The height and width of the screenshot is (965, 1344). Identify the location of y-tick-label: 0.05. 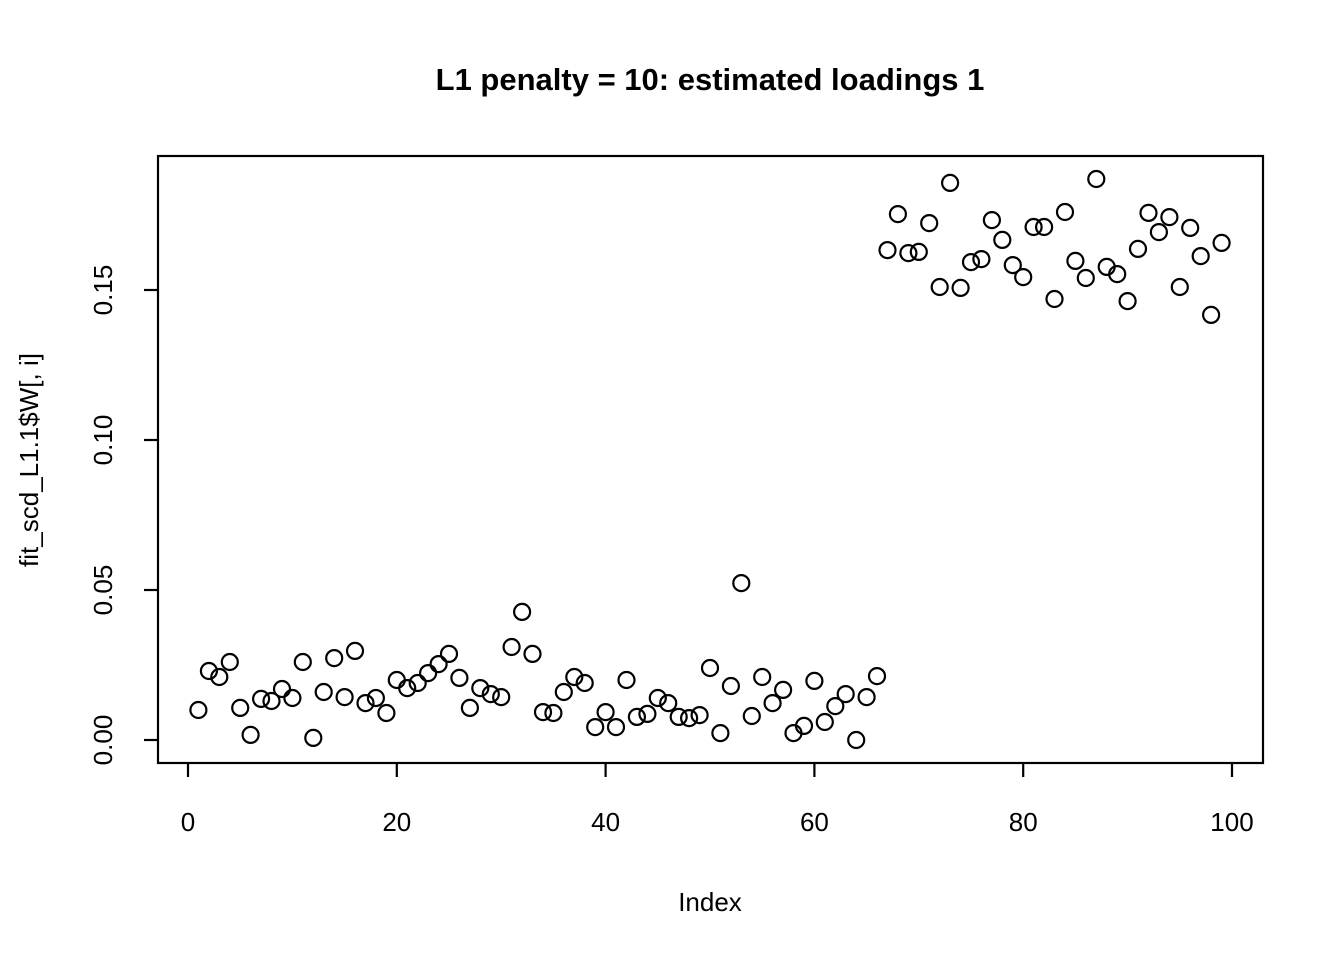
(103, 590).